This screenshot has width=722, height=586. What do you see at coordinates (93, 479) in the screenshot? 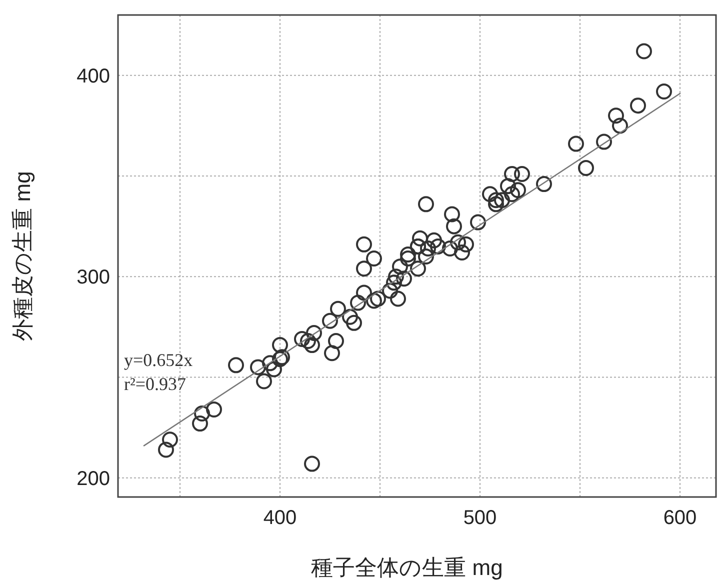
I see `y-tick-label: 200` at bounding box center [93, 479].